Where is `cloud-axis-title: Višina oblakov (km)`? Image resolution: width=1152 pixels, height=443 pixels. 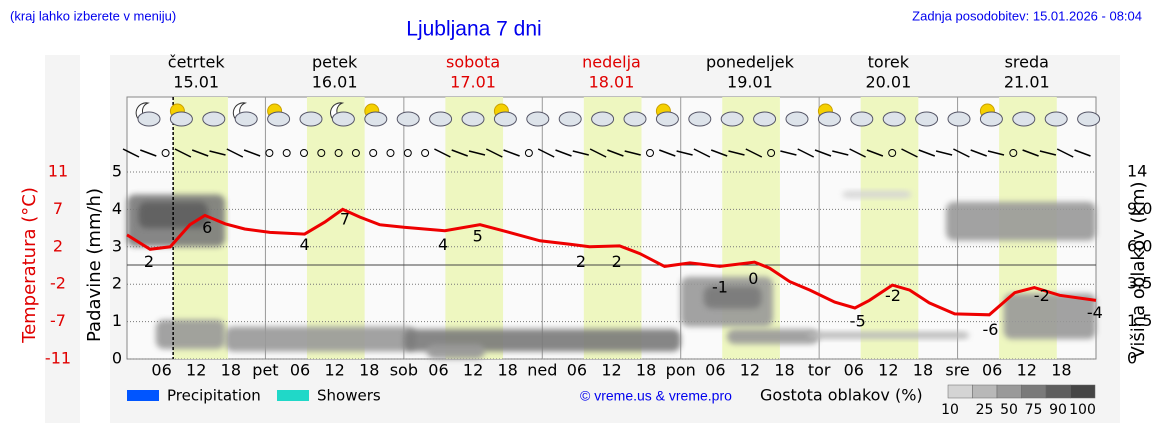
cloud-axis-title: Višina oblakov (km) is located at coordinates (1138, 269).